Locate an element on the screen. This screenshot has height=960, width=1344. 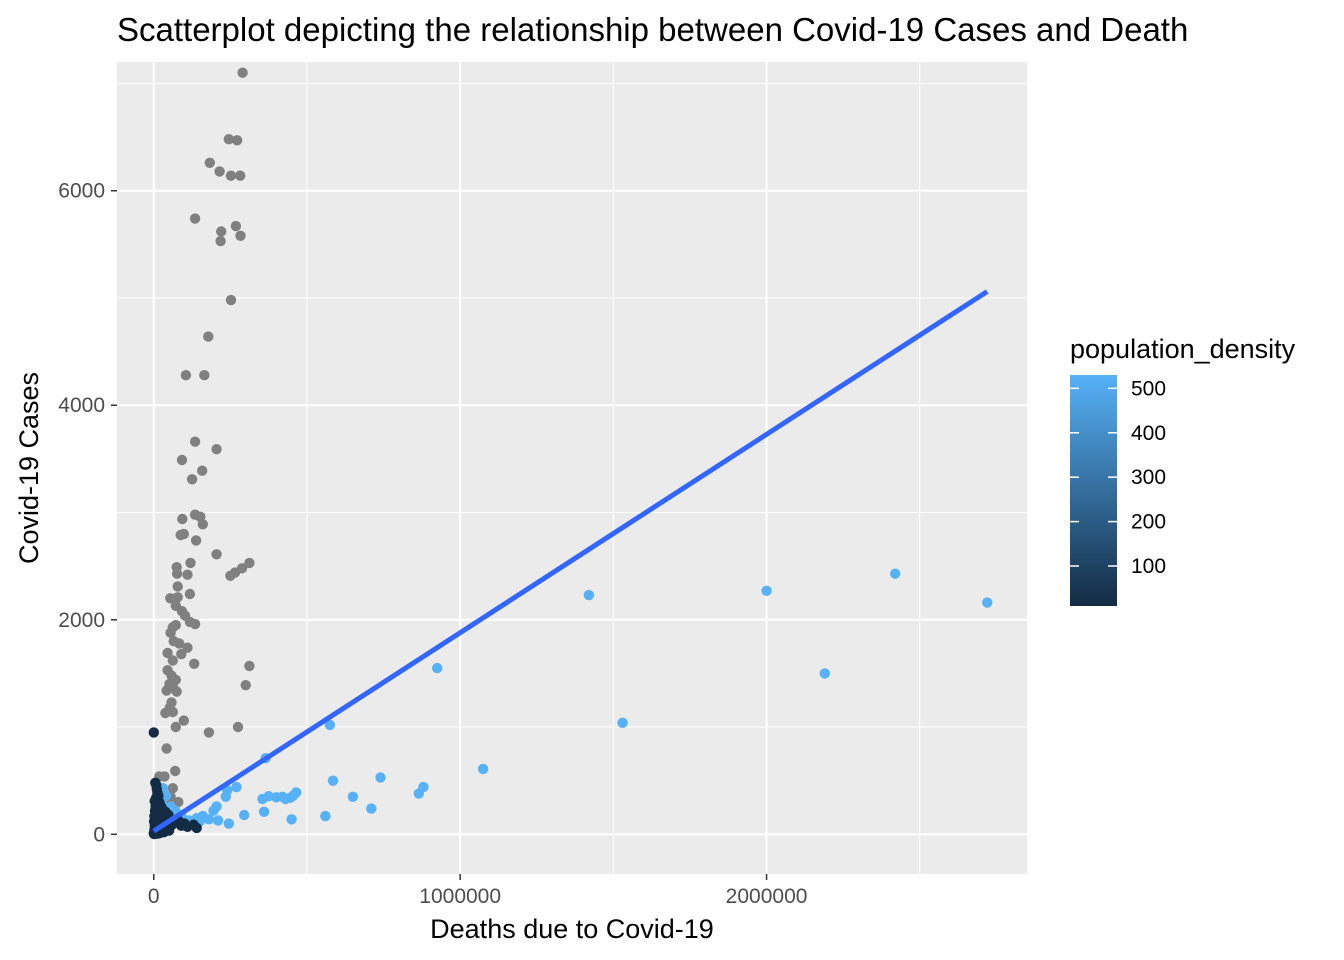
legend-label: 400 is located at coordinates (1148, 433).